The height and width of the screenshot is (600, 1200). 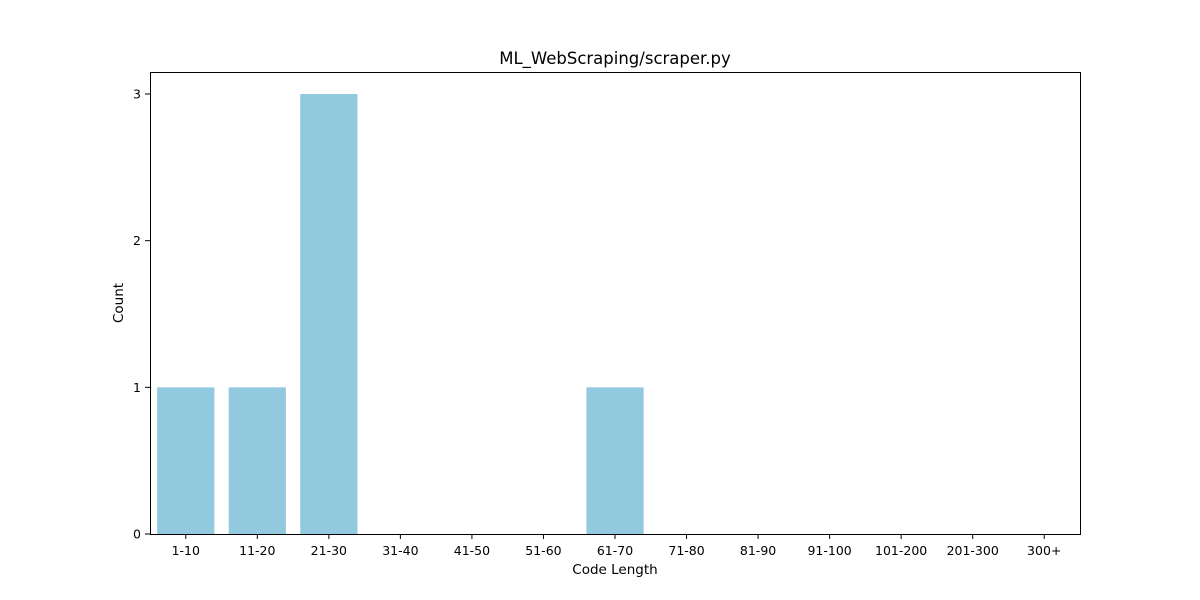 What do you see at coordinates (329, 550) in the screenshot?
I see `x-tick-label: 21-30` at bounding box center [329, 550].